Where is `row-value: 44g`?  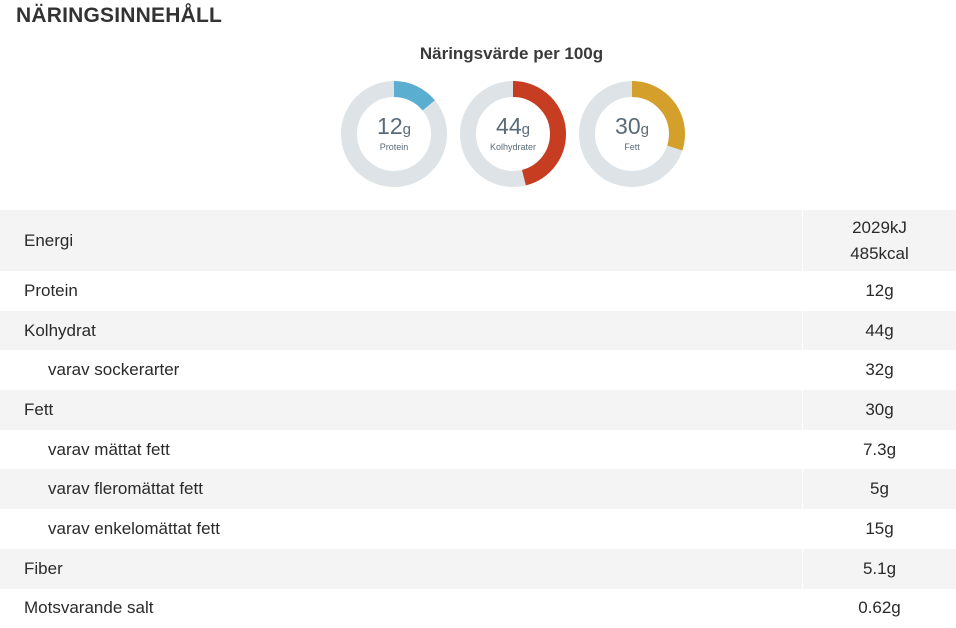
row-value: 44g is located at coordinates (879, 331).